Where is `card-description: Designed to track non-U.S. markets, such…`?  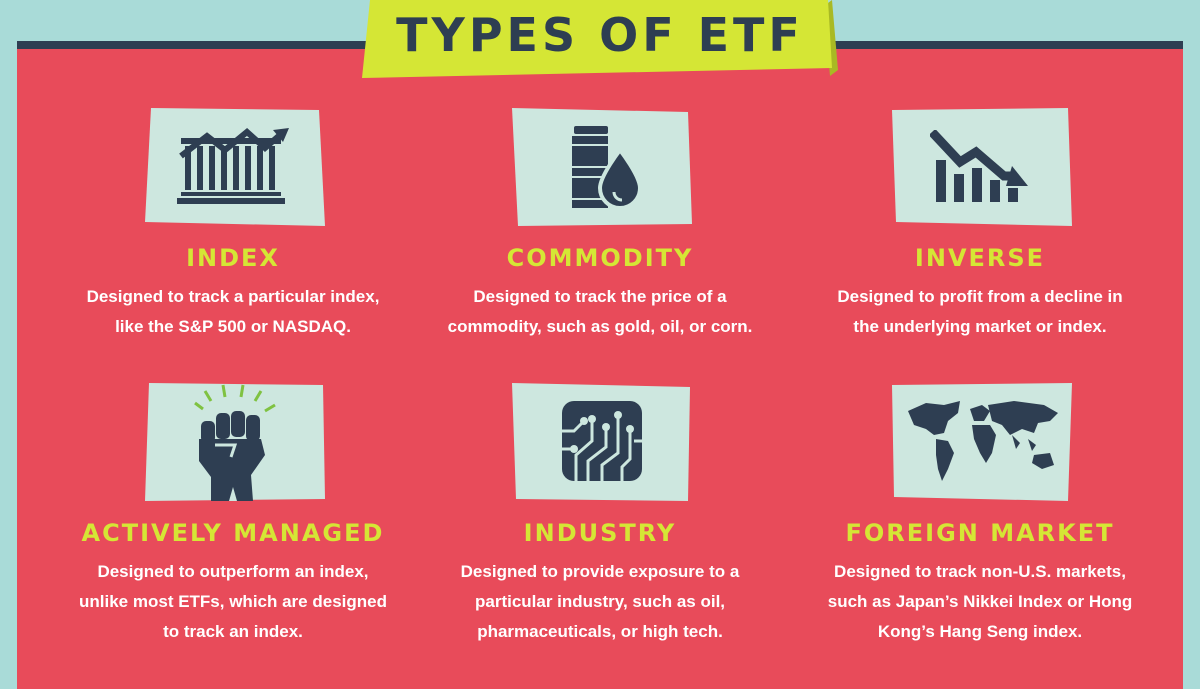 card-description: Designed to track non-U.S. markets, such… is located at coordinates (980, 601).